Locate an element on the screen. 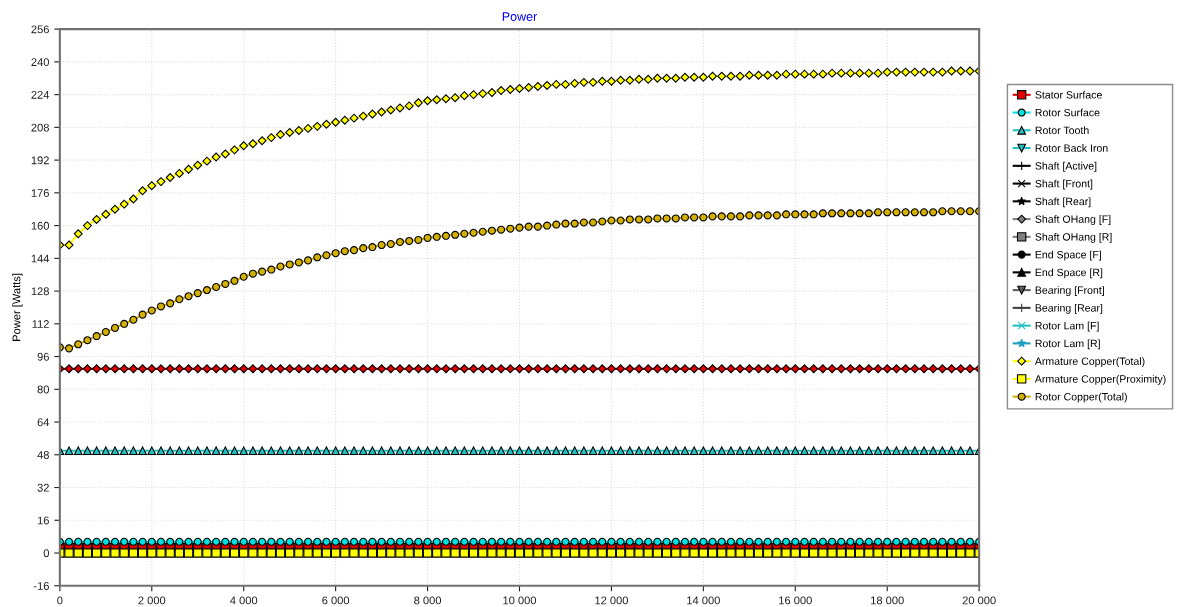 Image resolution: width=1197 pixels, height=607 pixels. y-tick-label: 176 is located at coordinates (40, 193).